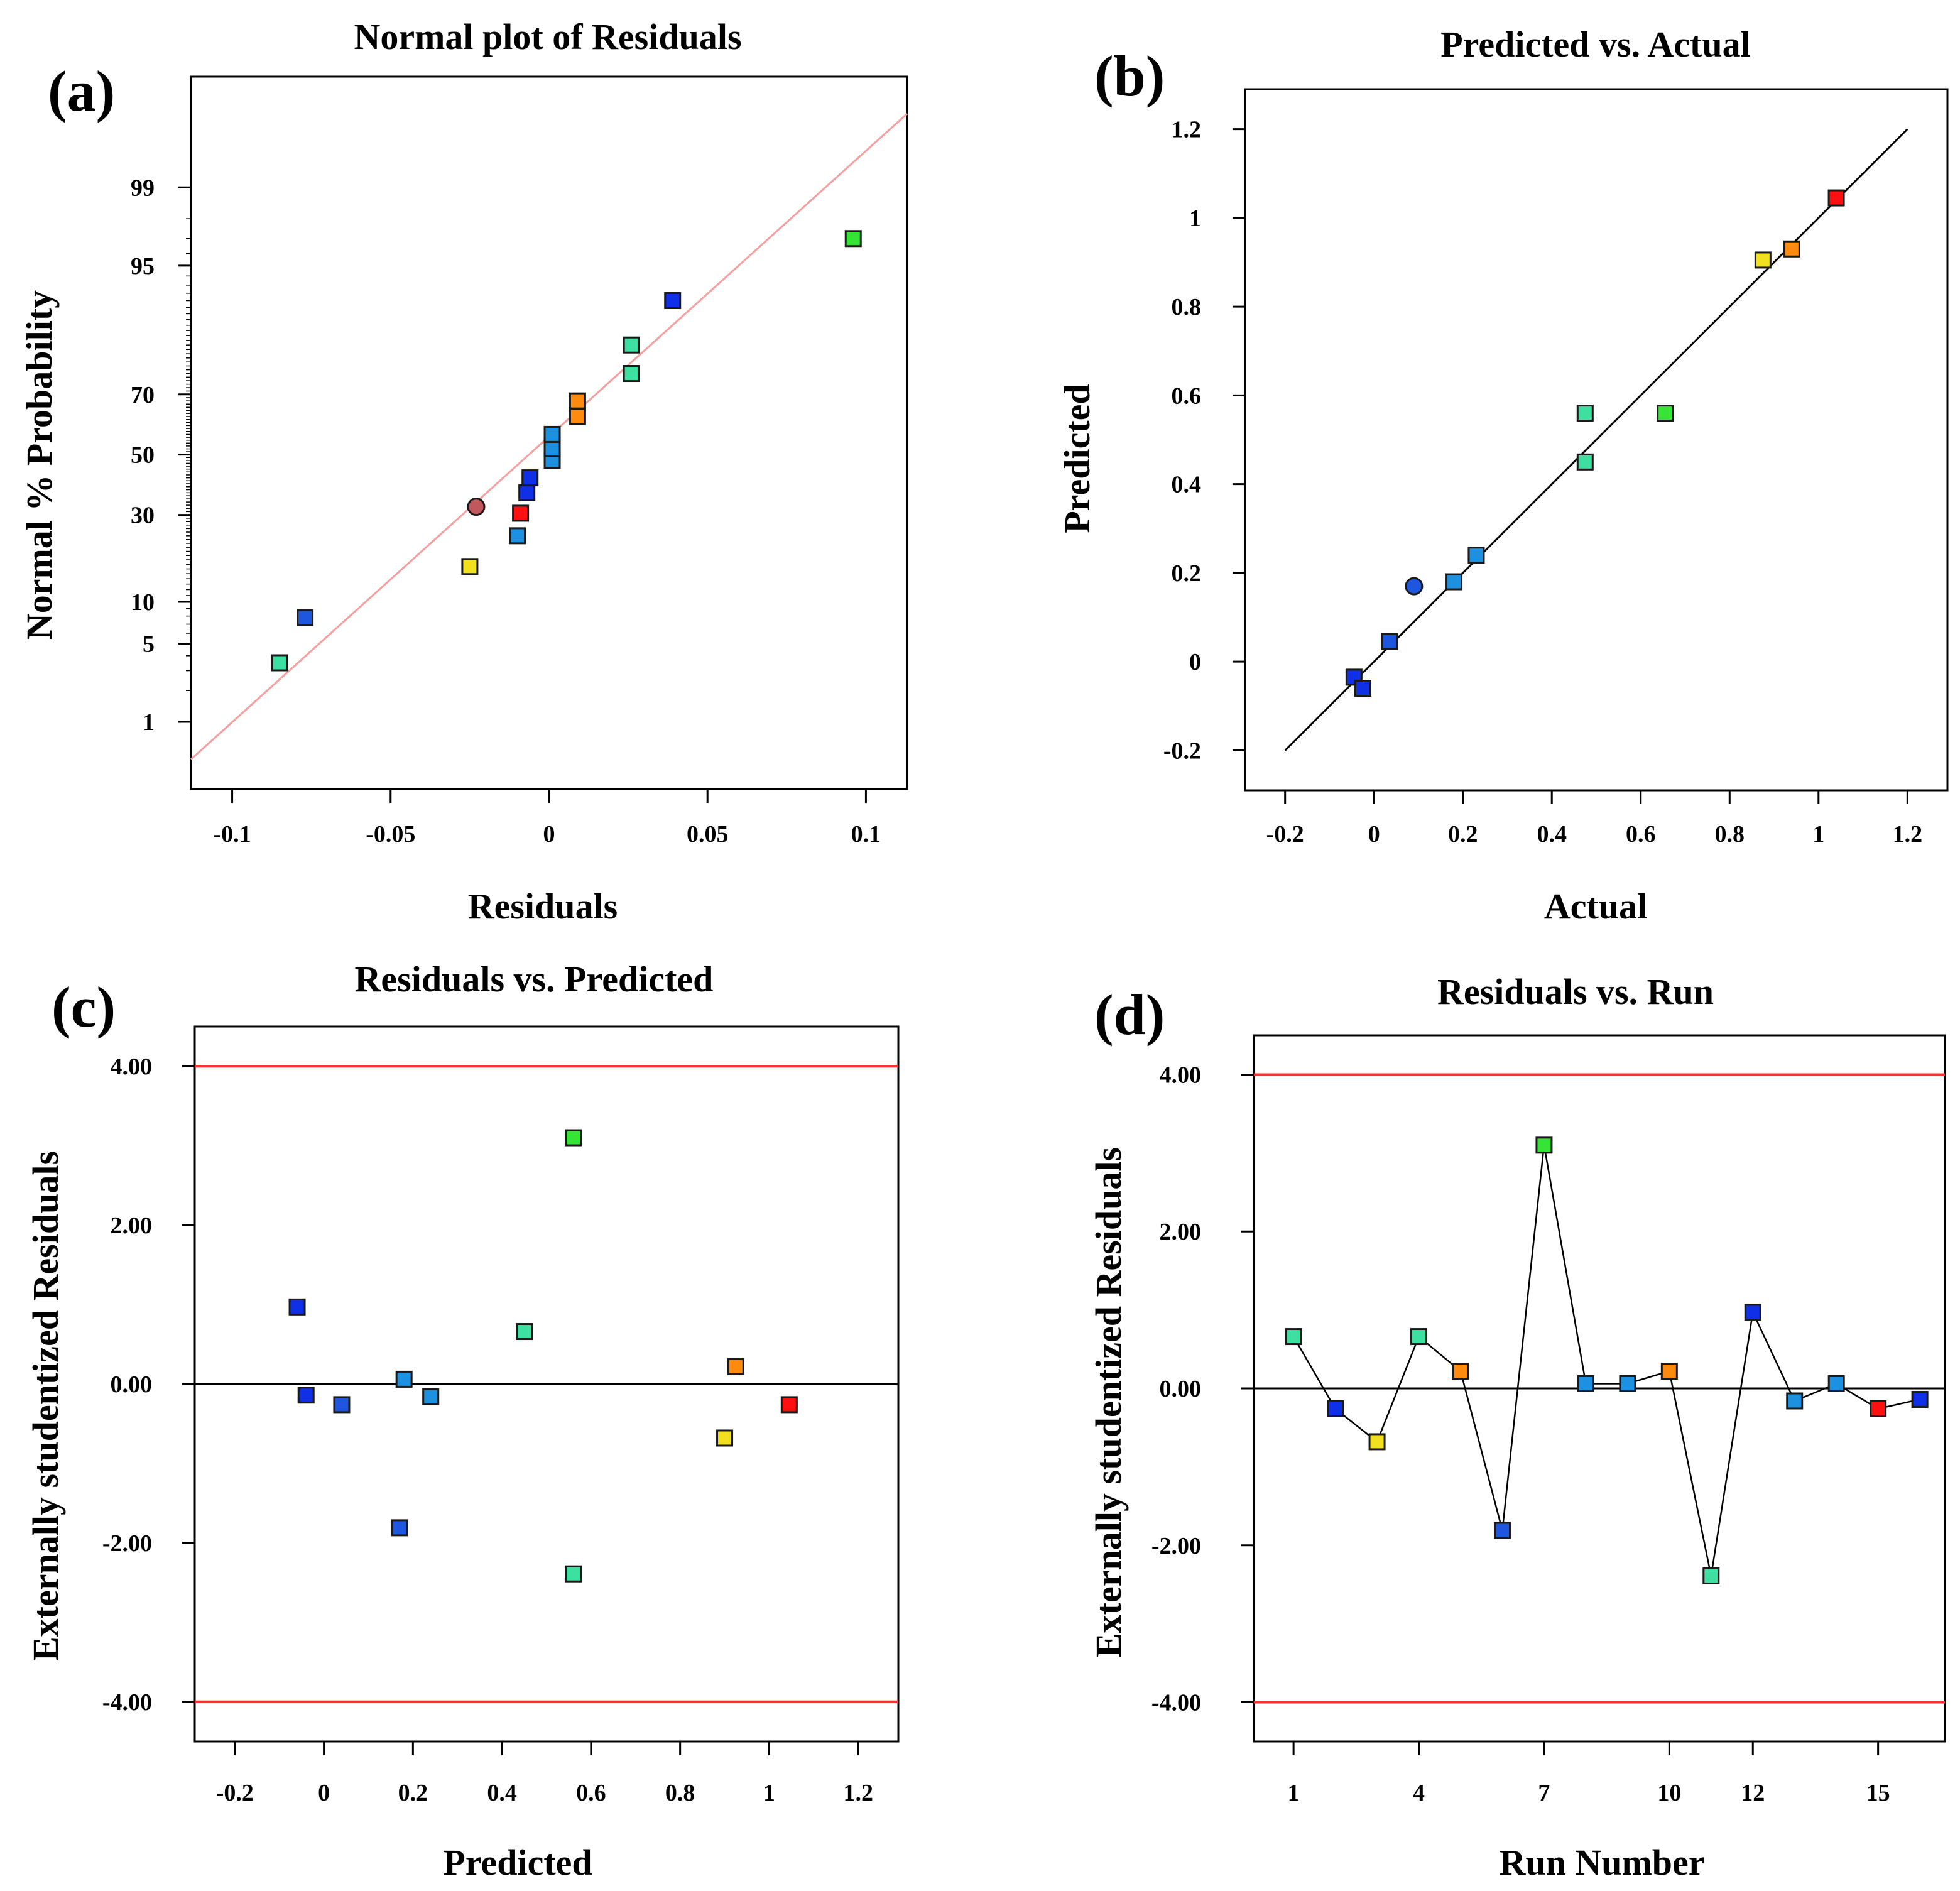  What do you see at coordinates (1181, 1389) in the screenshot?
I see `panel-d-y-tick-label: 0.00` at bounding box center [1181, 1389].